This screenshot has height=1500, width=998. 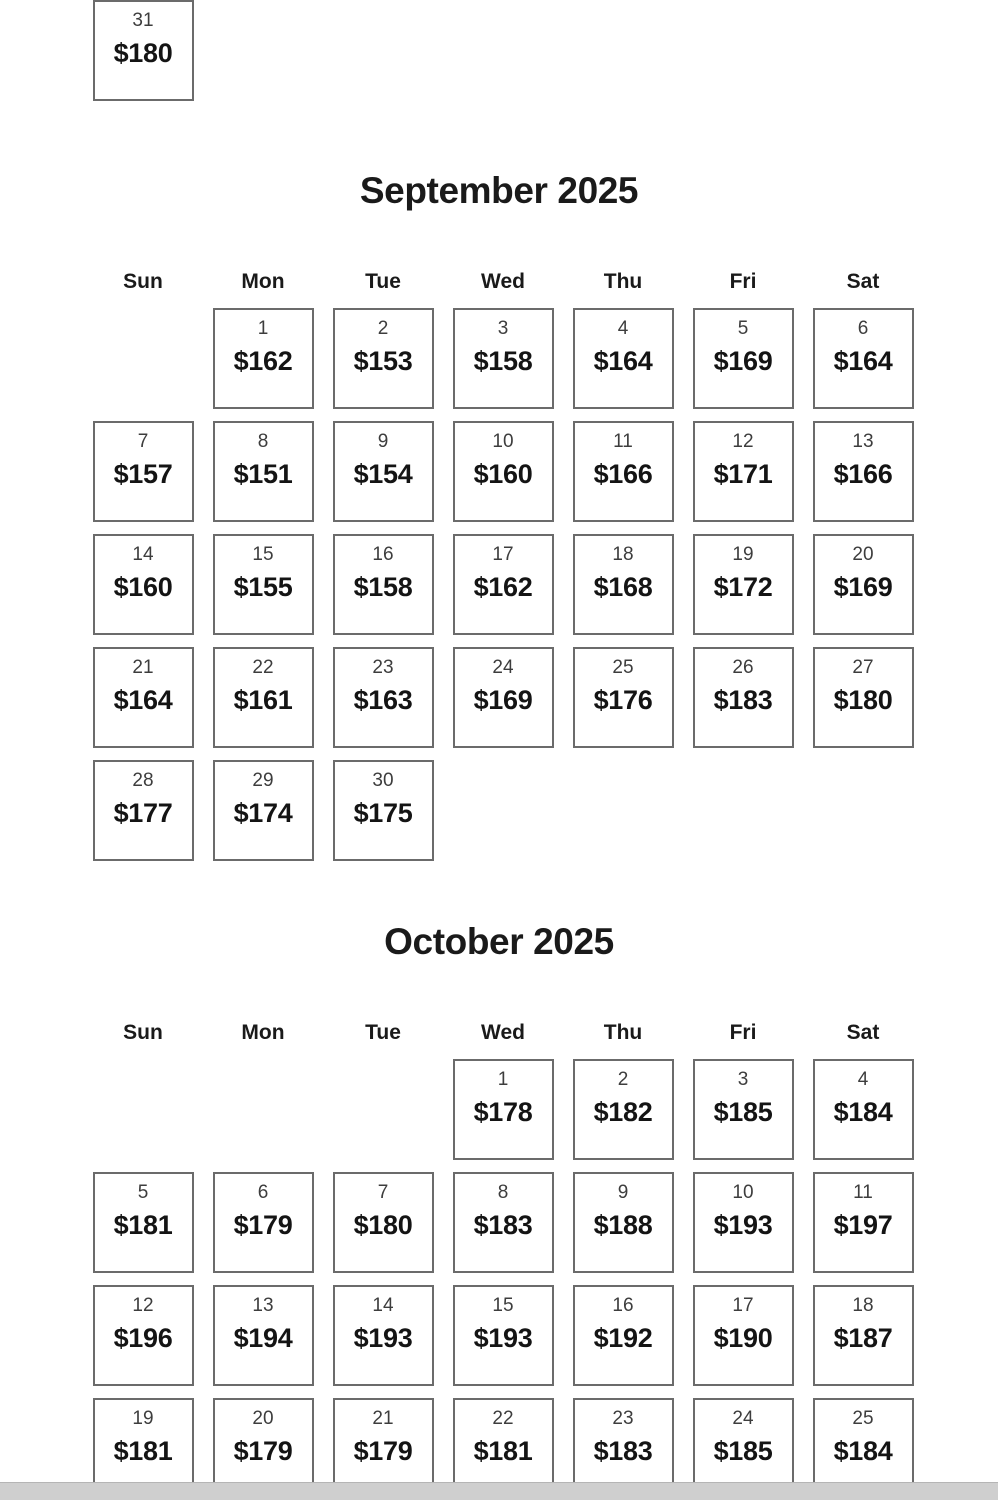 I want to click on day-cell: 4 $164, so click(x=623, y=358).